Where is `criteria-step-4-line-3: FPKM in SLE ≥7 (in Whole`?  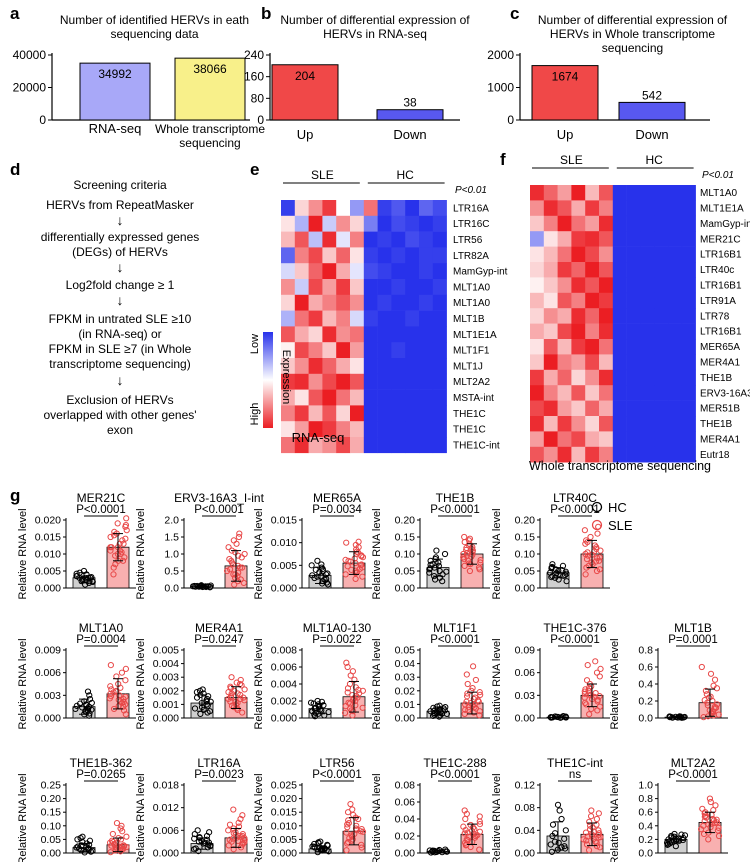 criteria-step-4-line-3: FPKM in SLE ≥7 (in Whole is located at coordinates (120, 349).